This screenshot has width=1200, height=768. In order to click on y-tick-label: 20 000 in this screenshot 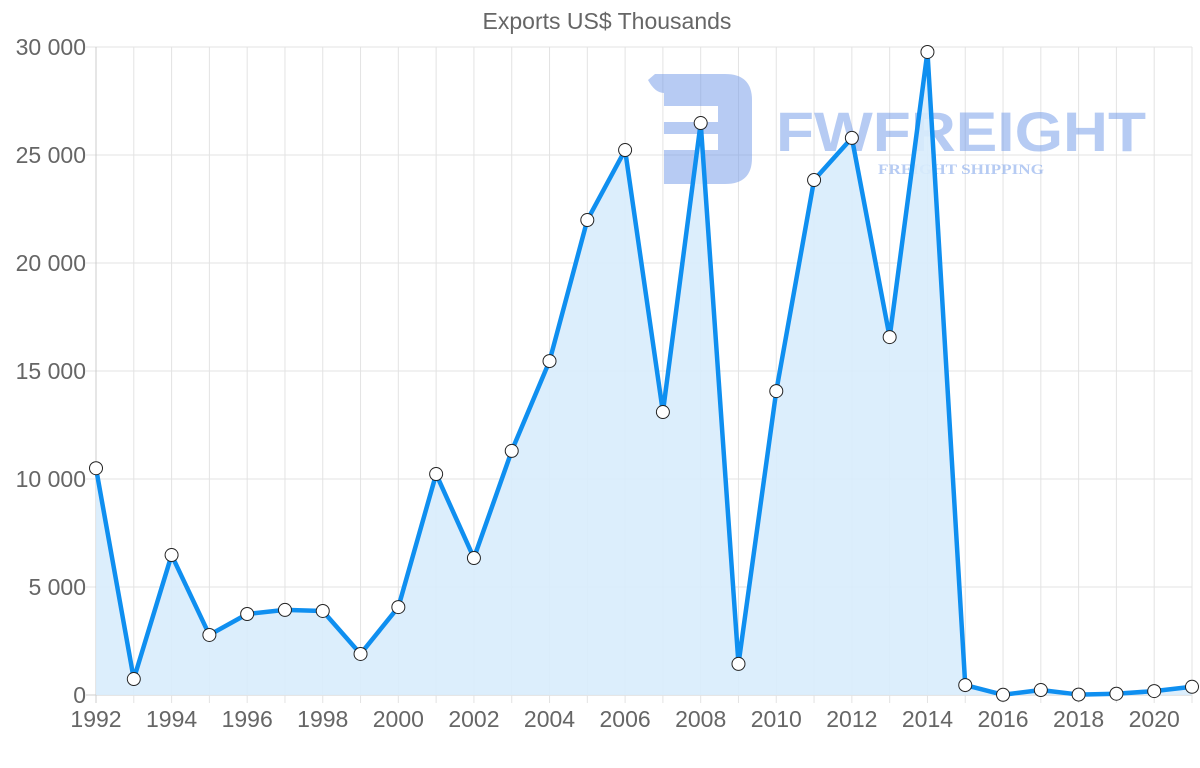, I will do `click(51, 263)`.